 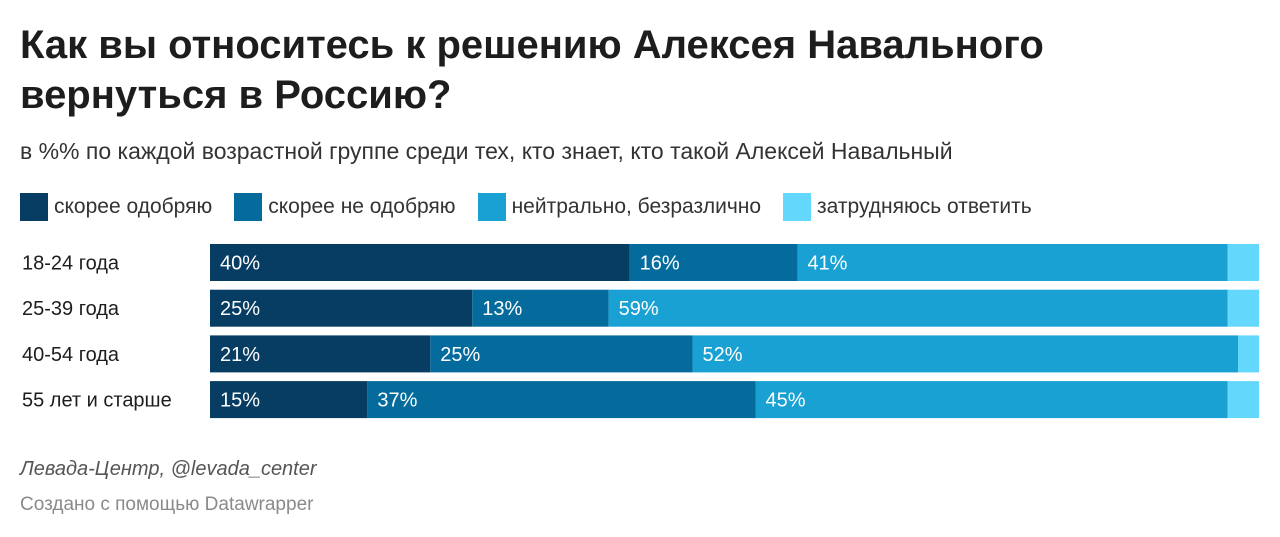 I want to click on data-label: 21%, so click(x=240, y=355).